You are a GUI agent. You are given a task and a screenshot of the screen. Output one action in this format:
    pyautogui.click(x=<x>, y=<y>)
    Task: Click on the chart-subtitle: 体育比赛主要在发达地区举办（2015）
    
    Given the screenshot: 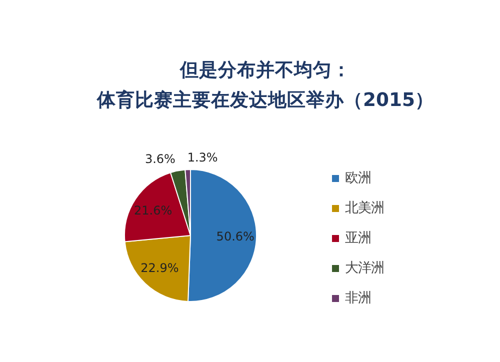 What is the action you would take?
    pyautogui.click(x=265, y=100)
    